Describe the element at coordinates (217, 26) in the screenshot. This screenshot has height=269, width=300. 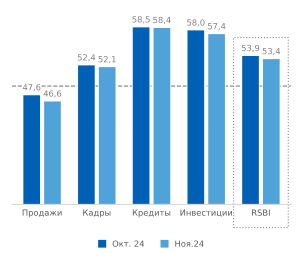
I see `data-label: 57,4` at that location.